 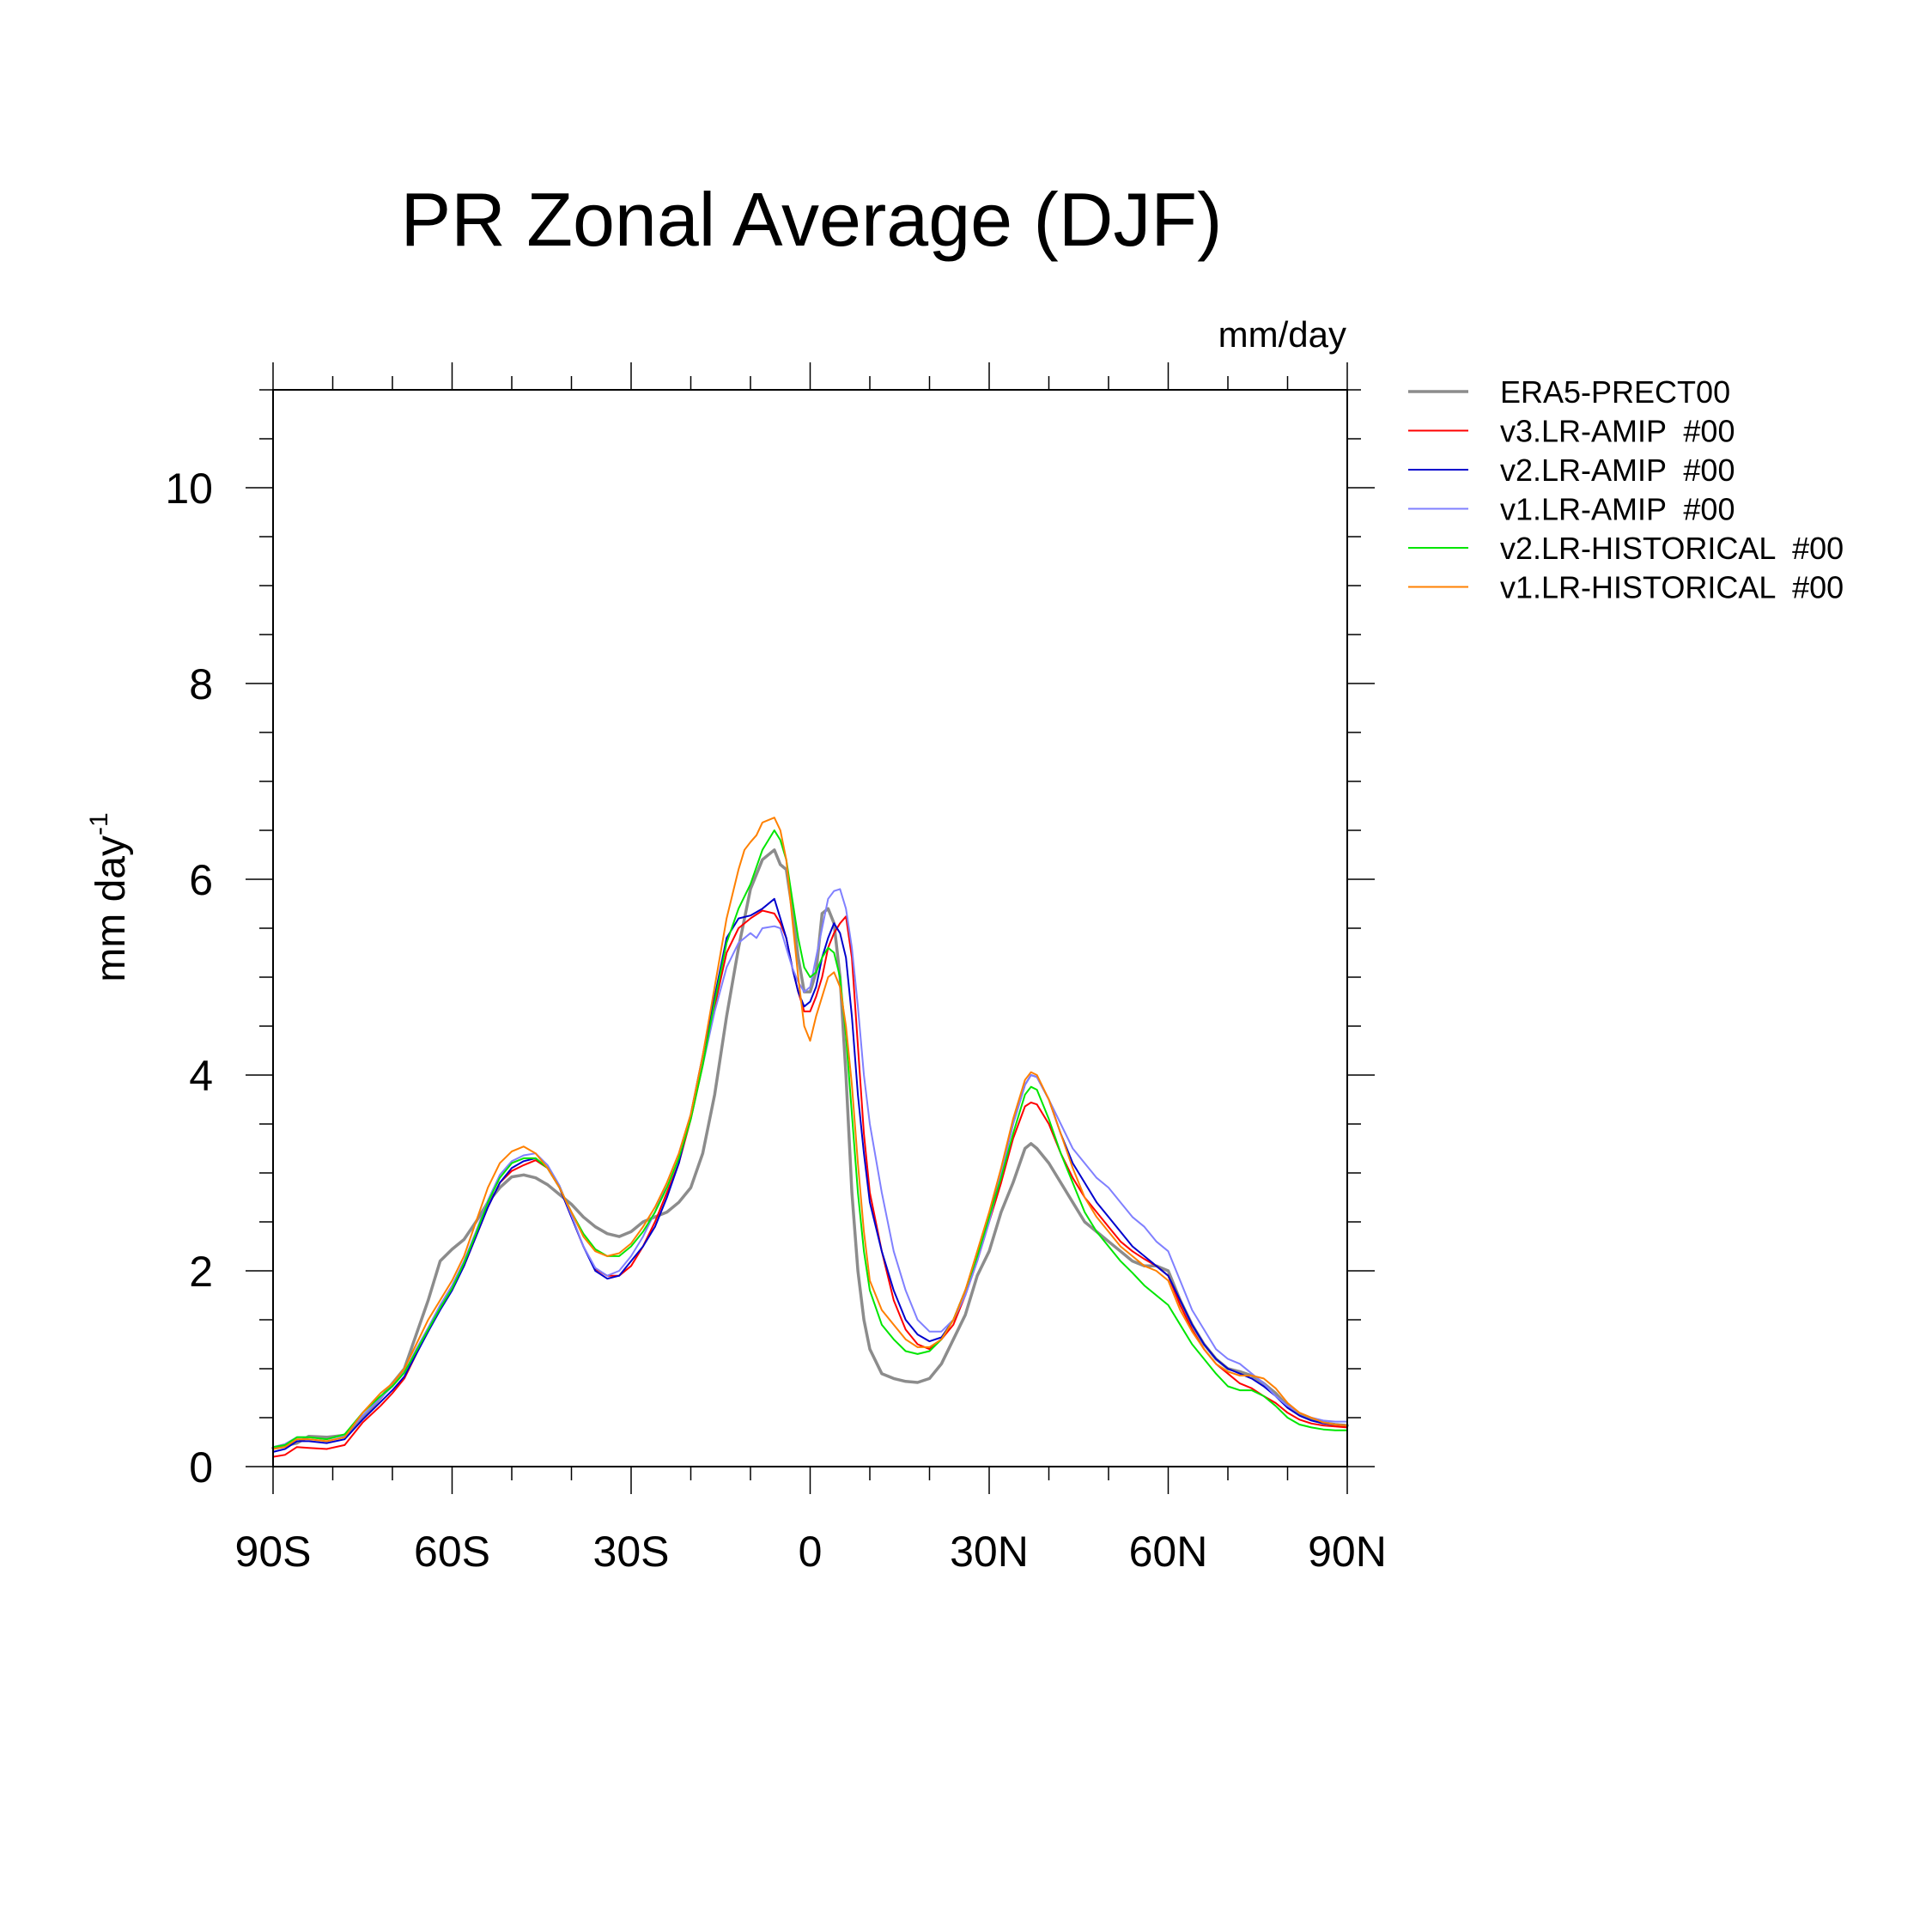 I want to click on y-axis-title-exponent: -1, so click(x=99, y=823).